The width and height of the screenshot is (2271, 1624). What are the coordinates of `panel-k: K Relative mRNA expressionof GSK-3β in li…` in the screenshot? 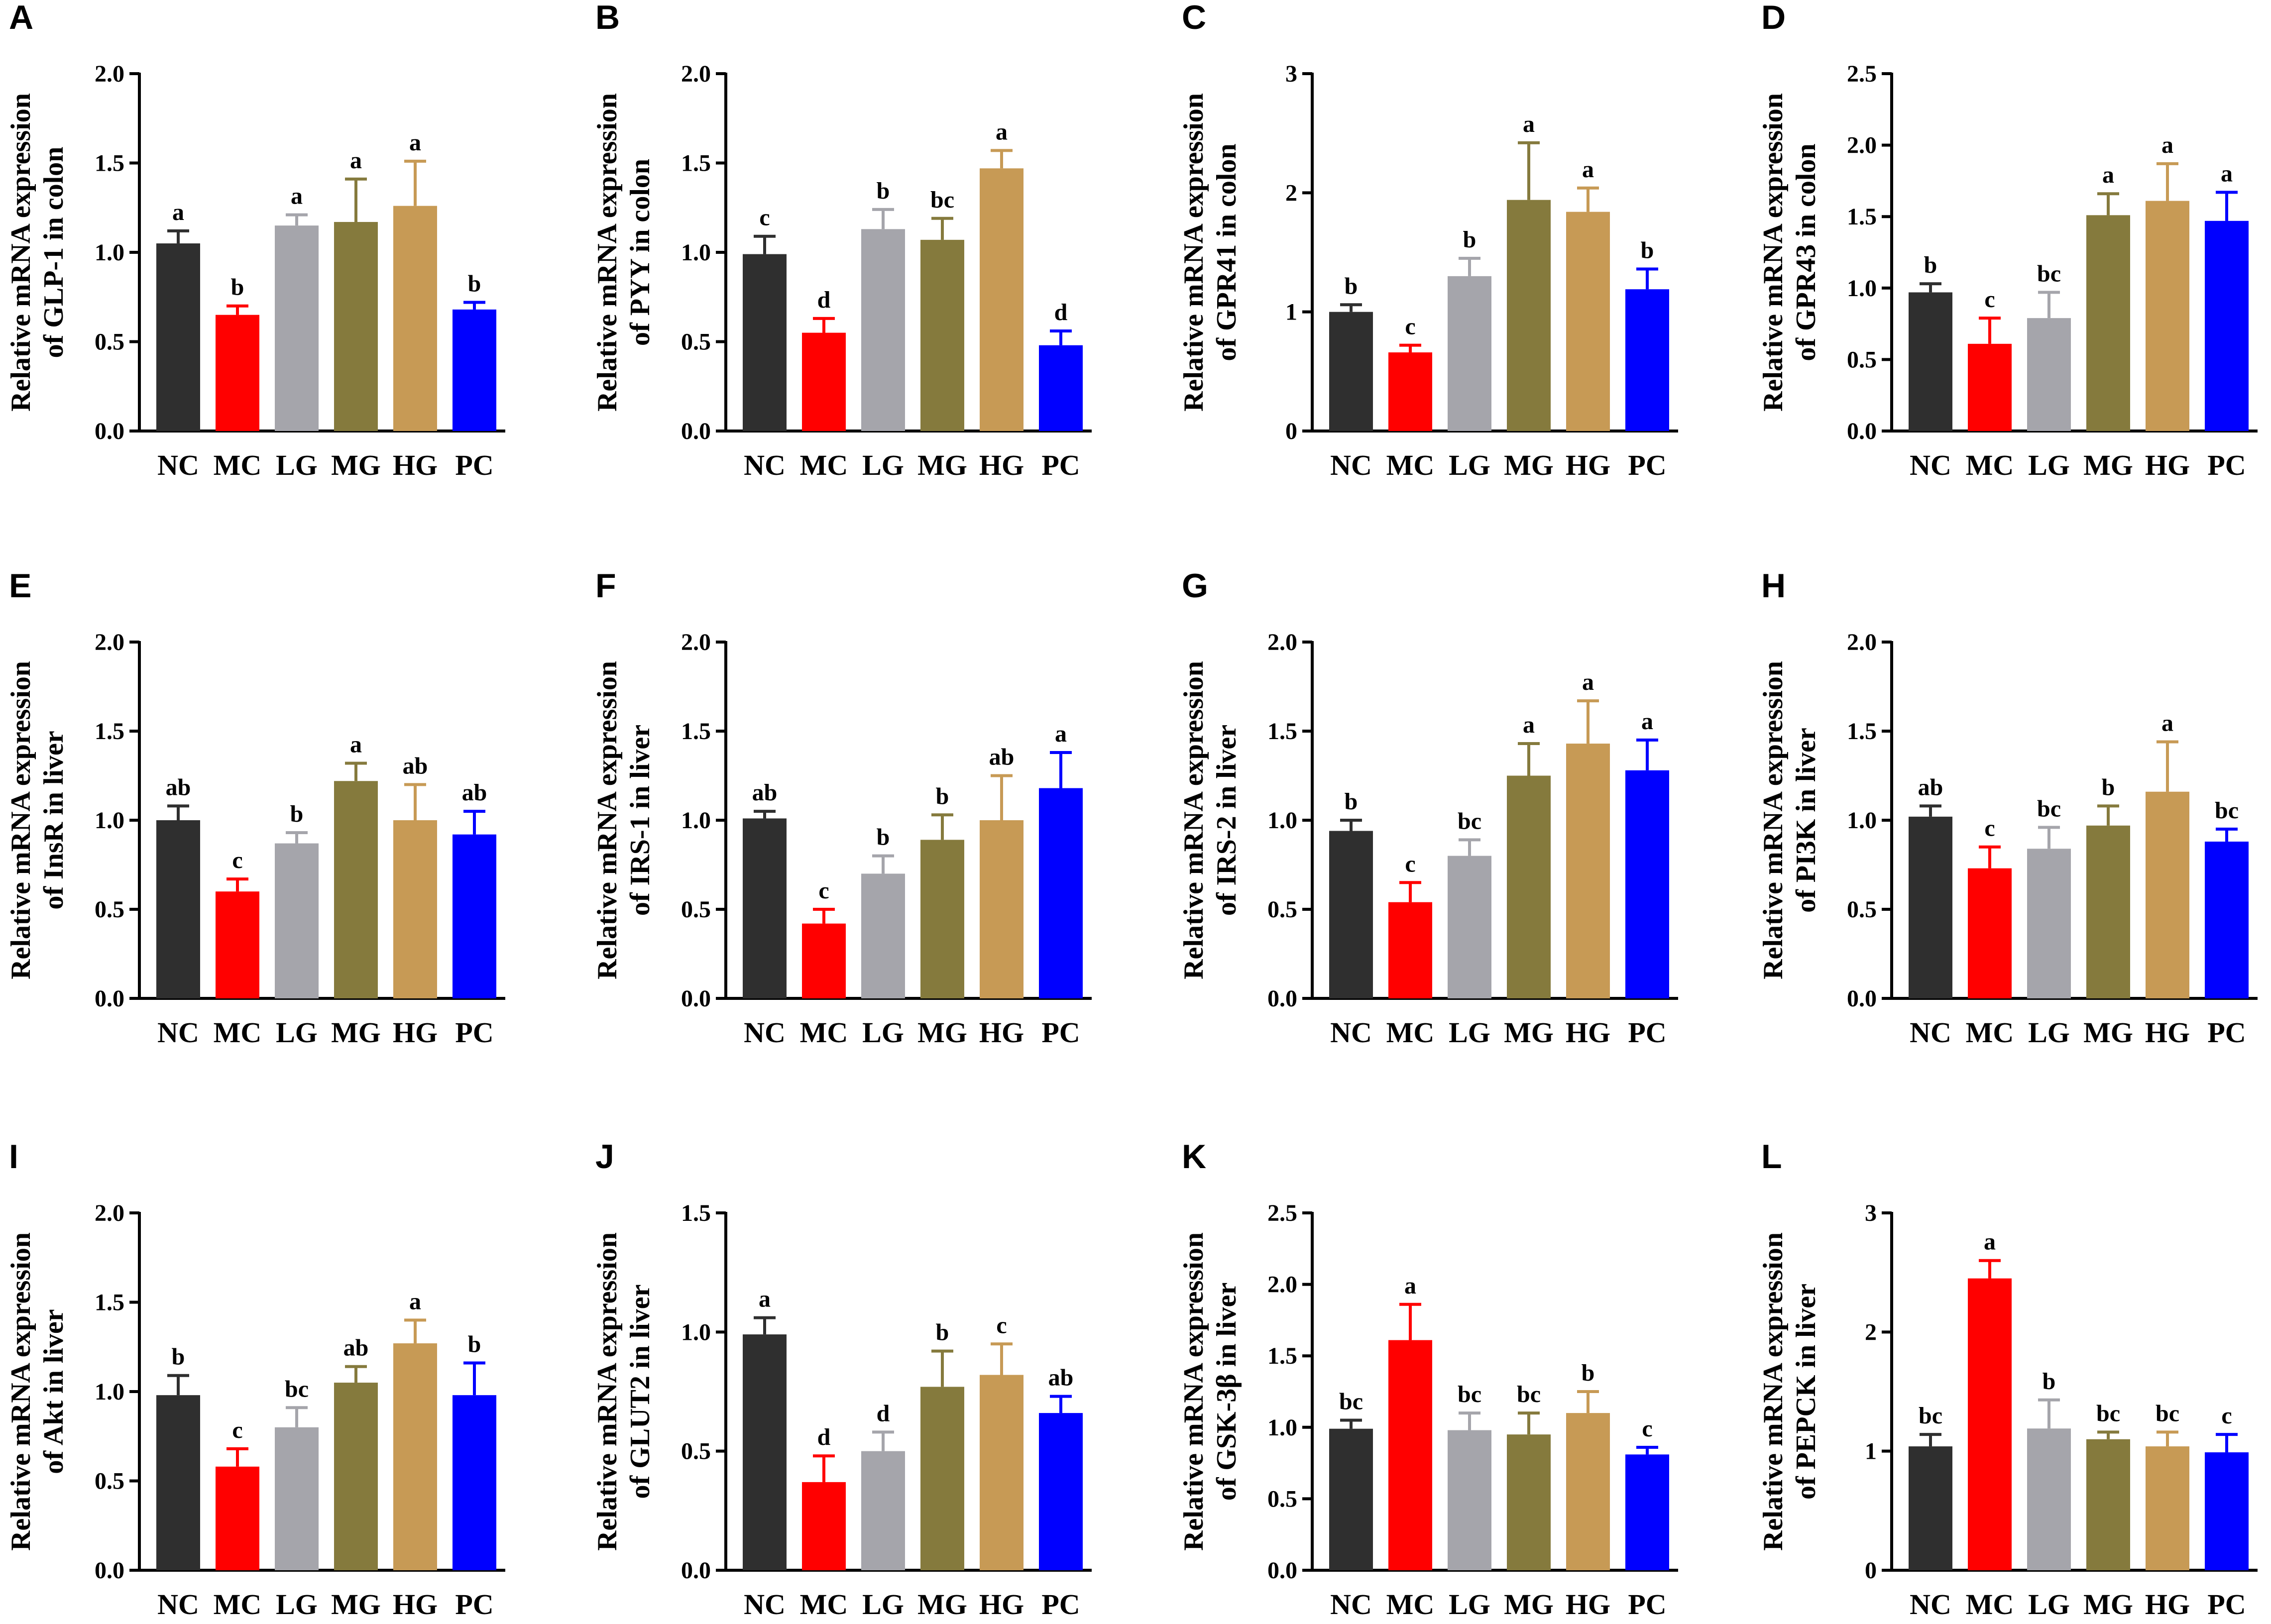 It's located at (1428, 1380).